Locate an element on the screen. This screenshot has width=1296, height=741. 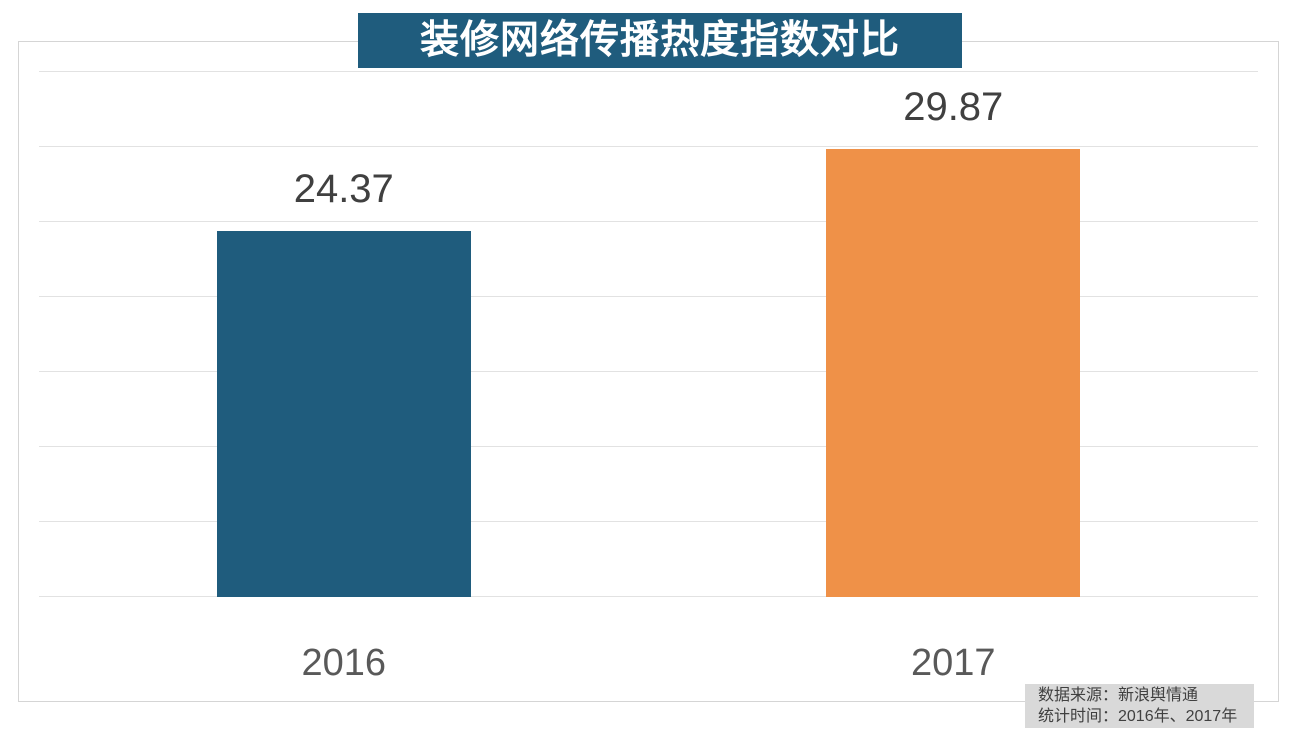
source-line: 数据来源：新浪舆情通 is located at coordinates (1118, 695).